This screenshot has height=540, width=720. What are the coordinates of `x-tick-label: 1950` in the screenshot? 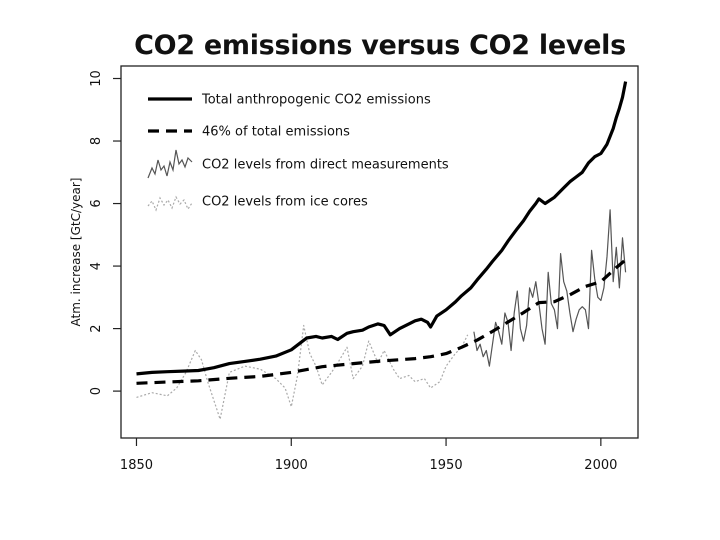 It's located at (446, 465).